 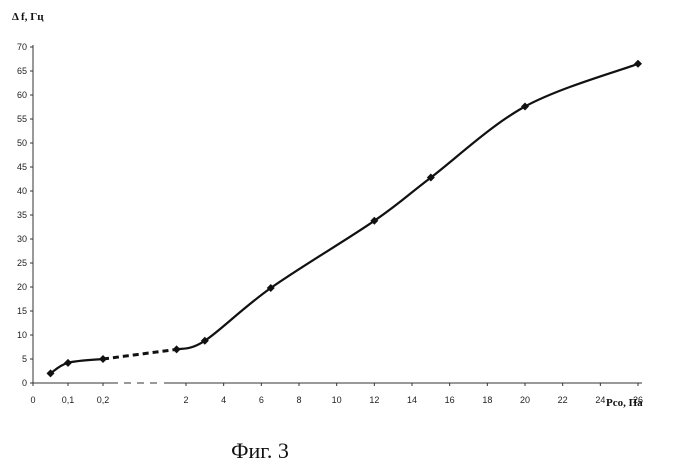 I want to click on x-tick-label: 12, so click(x=374, y=400).